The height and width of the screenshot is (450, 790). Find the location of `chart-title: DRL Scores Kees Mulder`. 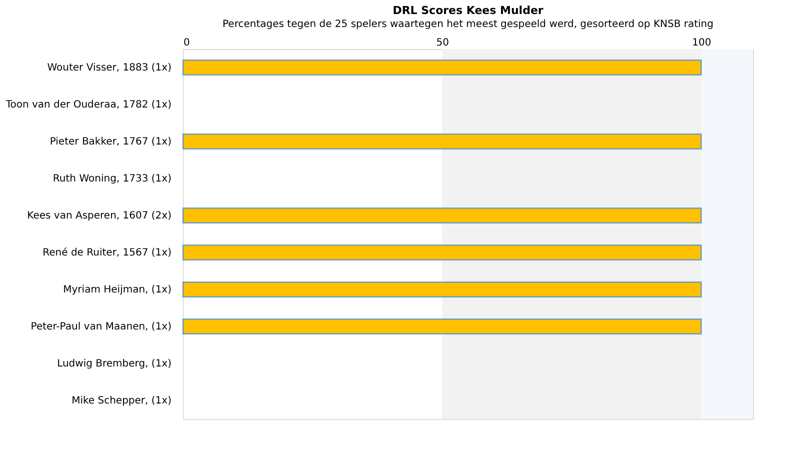

chart-title: DRL Scores Kees Mulder is located at coordinates (468, 10).